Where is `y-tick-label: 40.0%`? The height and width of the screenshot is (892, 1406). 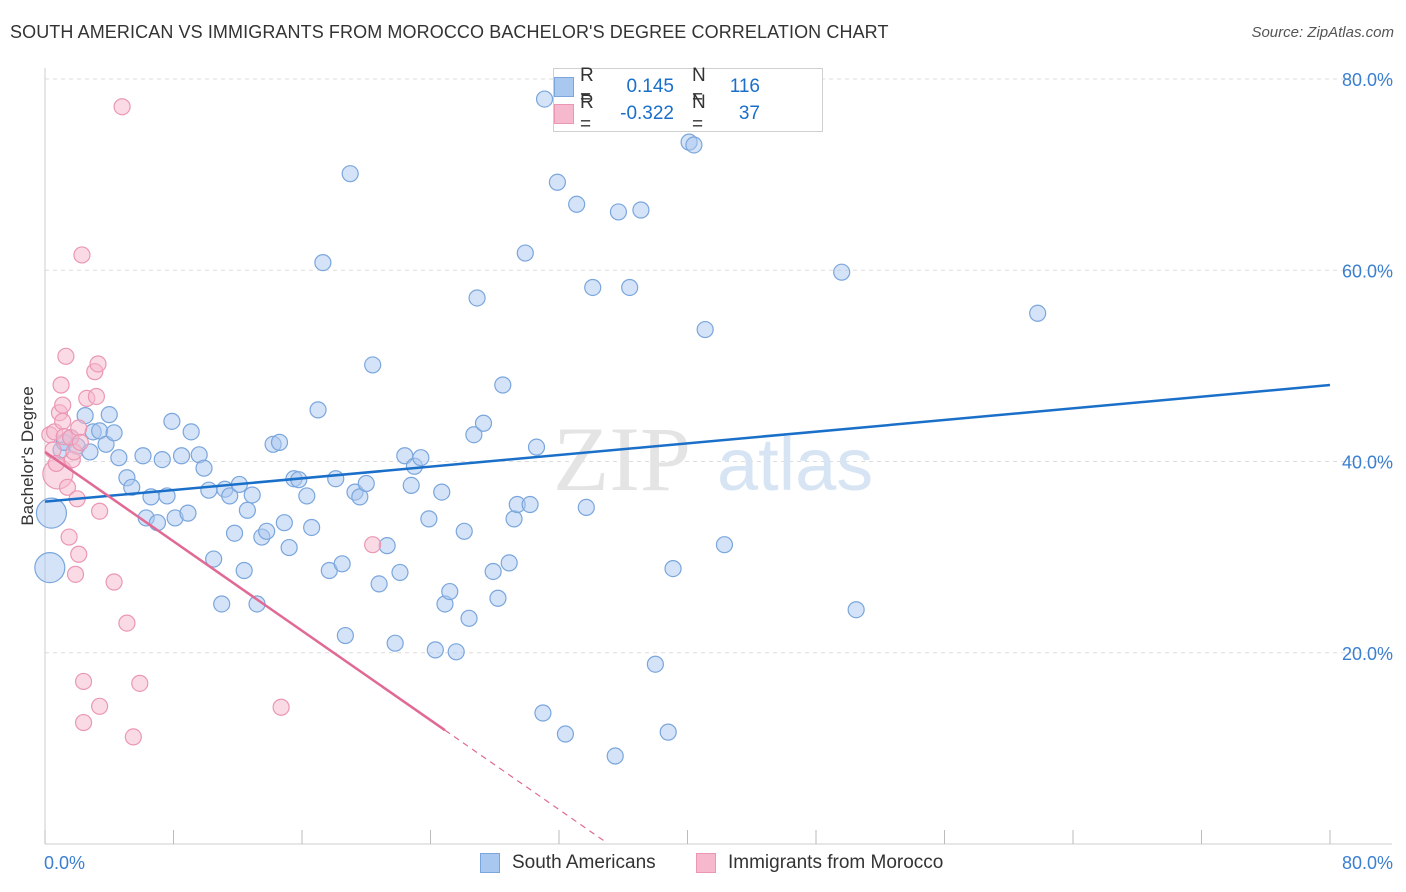 y-tick-label: 40.0% is located at coordinates (1367, 463).